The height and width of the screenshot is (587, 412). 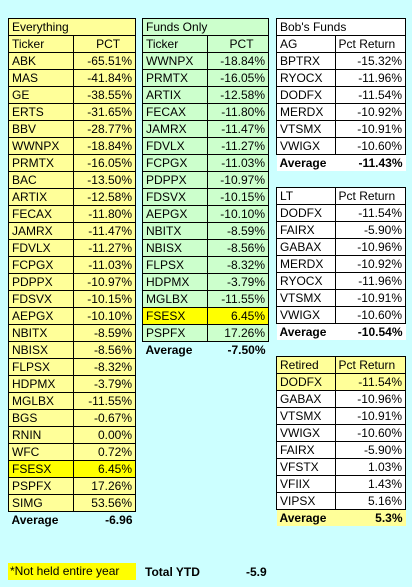 What do you see at coordinates (370, 450) in the screenshot?
I see `pct-cell: -5.90%` at bounding box center [370, 450].